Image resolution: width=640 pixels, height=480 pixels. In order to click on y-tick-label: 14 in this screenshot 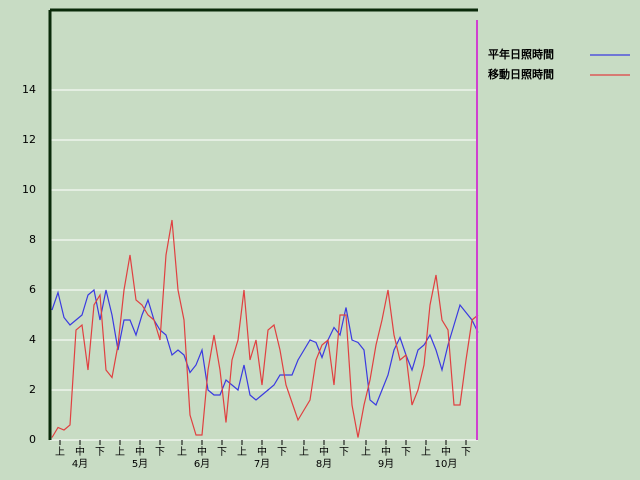, I will do `click(29, 89)`.